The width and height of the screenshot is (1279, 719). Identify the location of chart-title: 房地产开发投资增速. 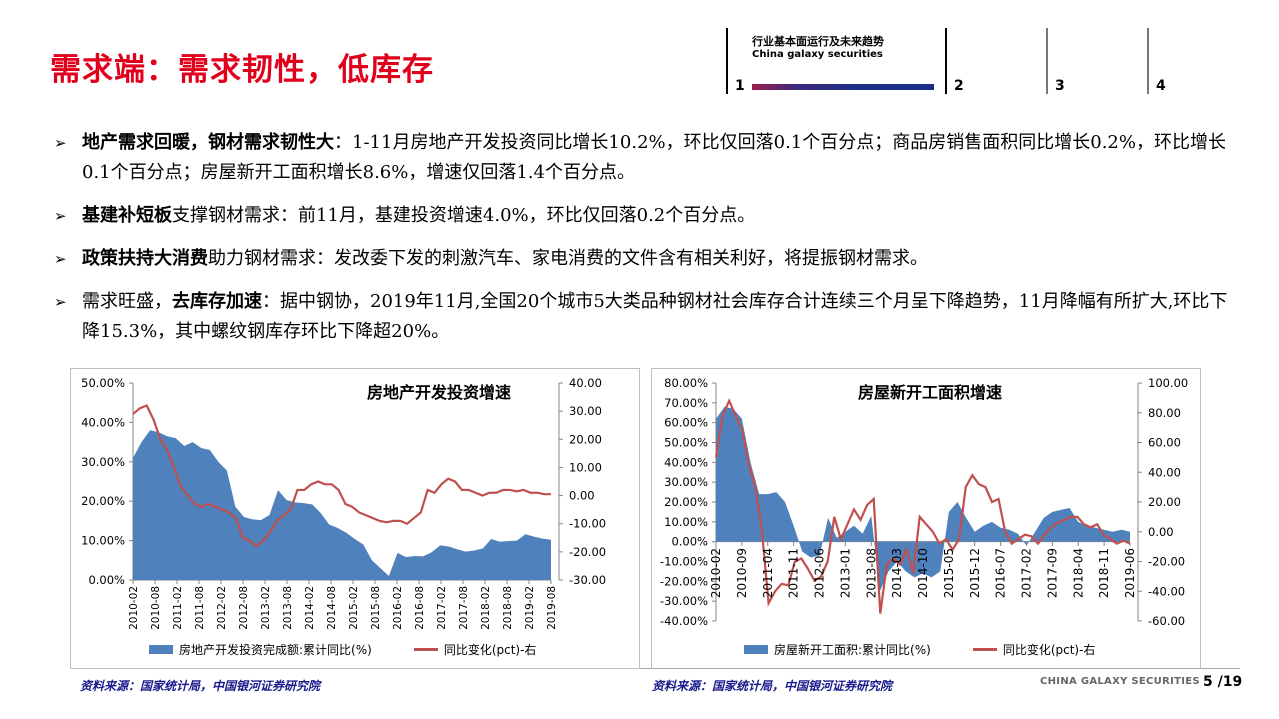
(439, 392).